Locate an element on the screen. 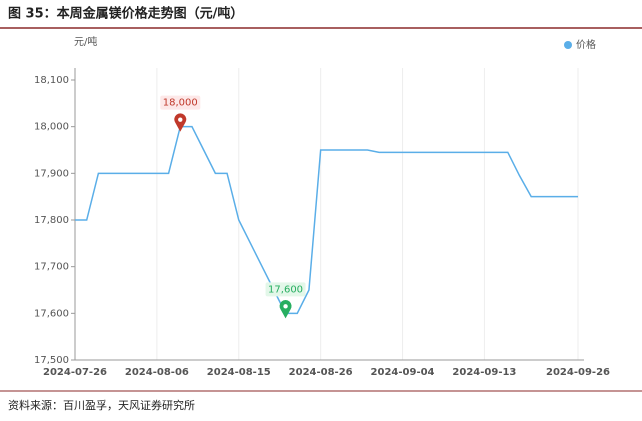 Image resolution: width=642 pixels, height=421 pixels. y-tick-label: 18,100 is located at coordinates (51, 80).